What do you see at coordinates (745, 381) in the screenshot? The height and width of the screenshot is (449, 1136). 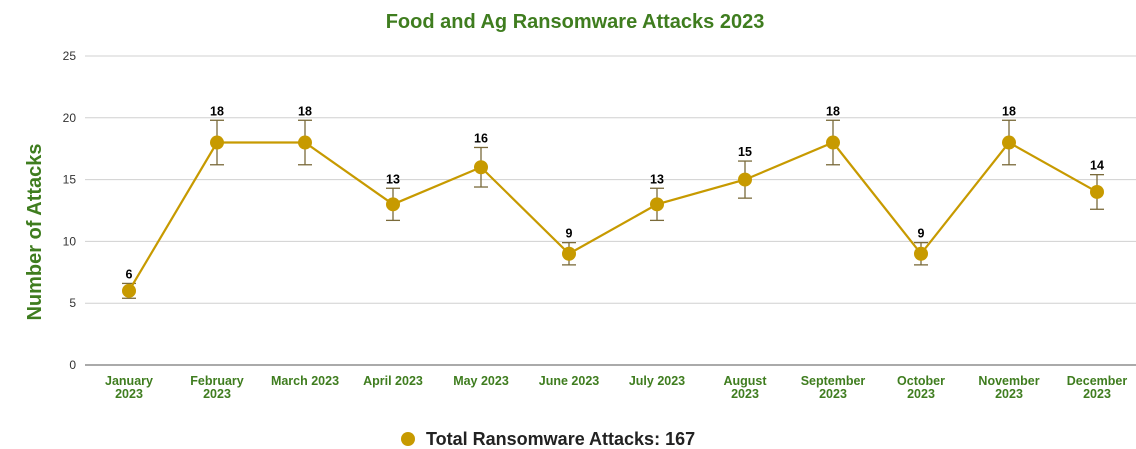 I see `x-tick-label-line: August` at bounding box center [745, 381].